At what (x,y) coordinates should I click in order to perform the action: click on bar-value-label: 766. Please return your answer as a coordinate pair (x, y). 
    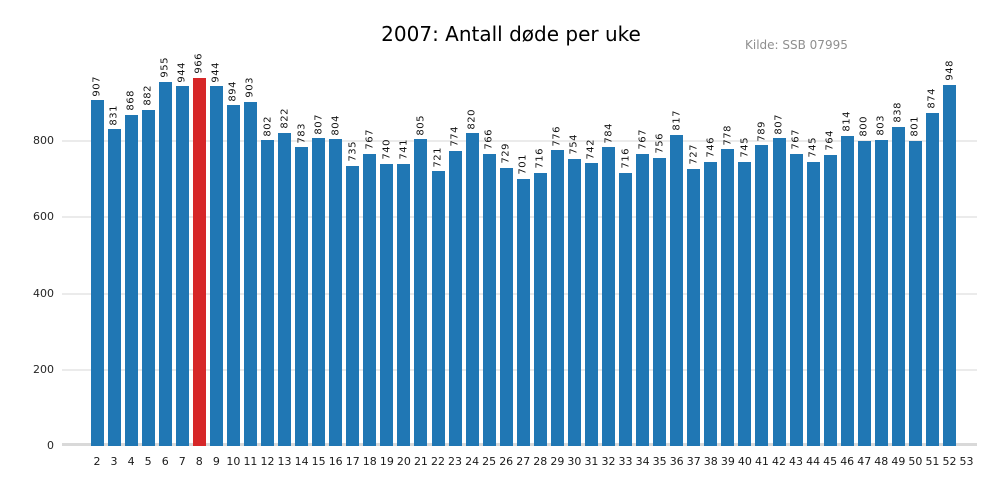
    Looking at the image, I should click on (489, 139).